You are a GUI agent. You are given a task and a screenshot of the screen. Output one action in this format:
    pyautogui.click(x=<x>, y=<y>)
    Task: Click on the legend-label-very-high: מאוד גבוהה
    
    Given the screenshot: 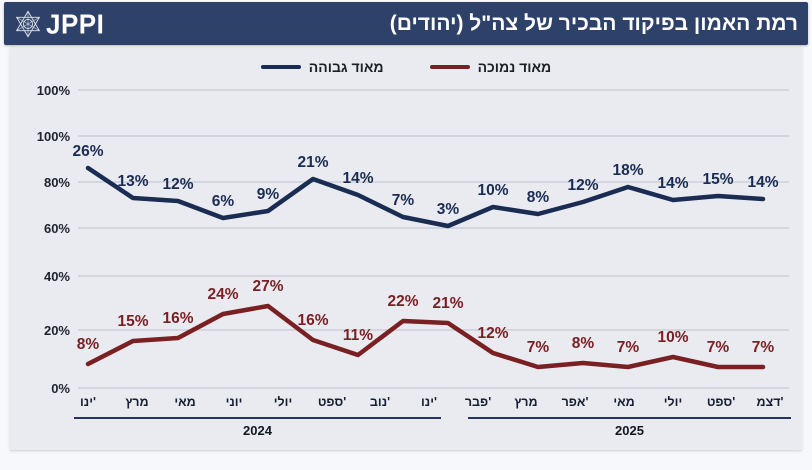 What is the action you would take?
    pyautogui.click(x=346, y=67)
    